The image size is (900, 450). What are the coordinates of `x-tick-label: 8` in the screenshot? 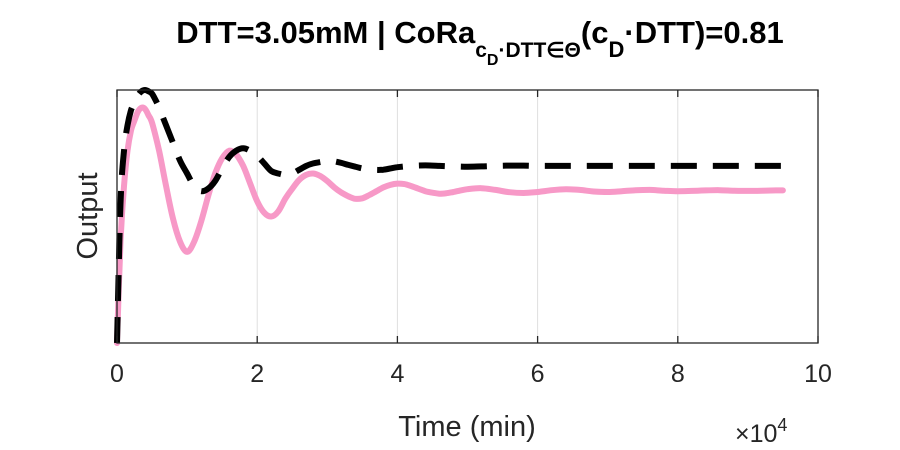 It's located at (678, 374).